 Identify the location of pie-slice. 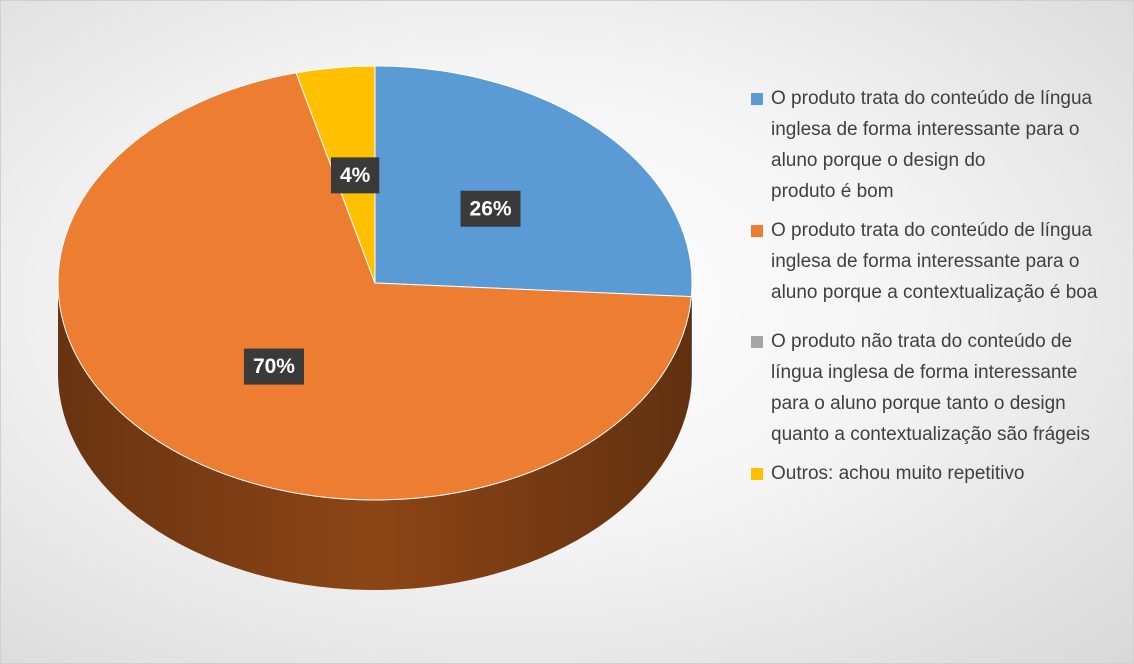
(533, 181).